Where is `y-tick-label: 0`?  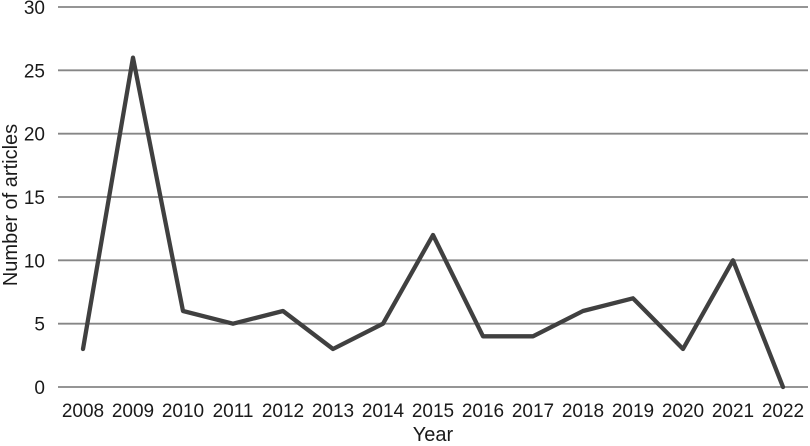
y-tick-label: 0 is located at coordinates (39, 388).